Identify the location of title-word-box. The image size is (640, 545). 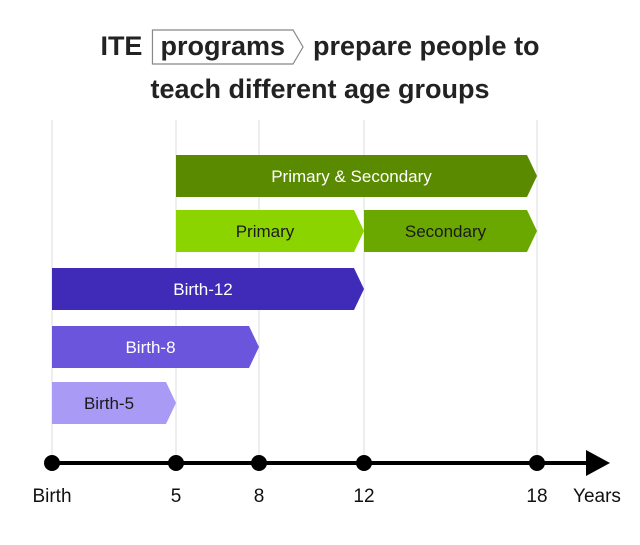
(227, 47).